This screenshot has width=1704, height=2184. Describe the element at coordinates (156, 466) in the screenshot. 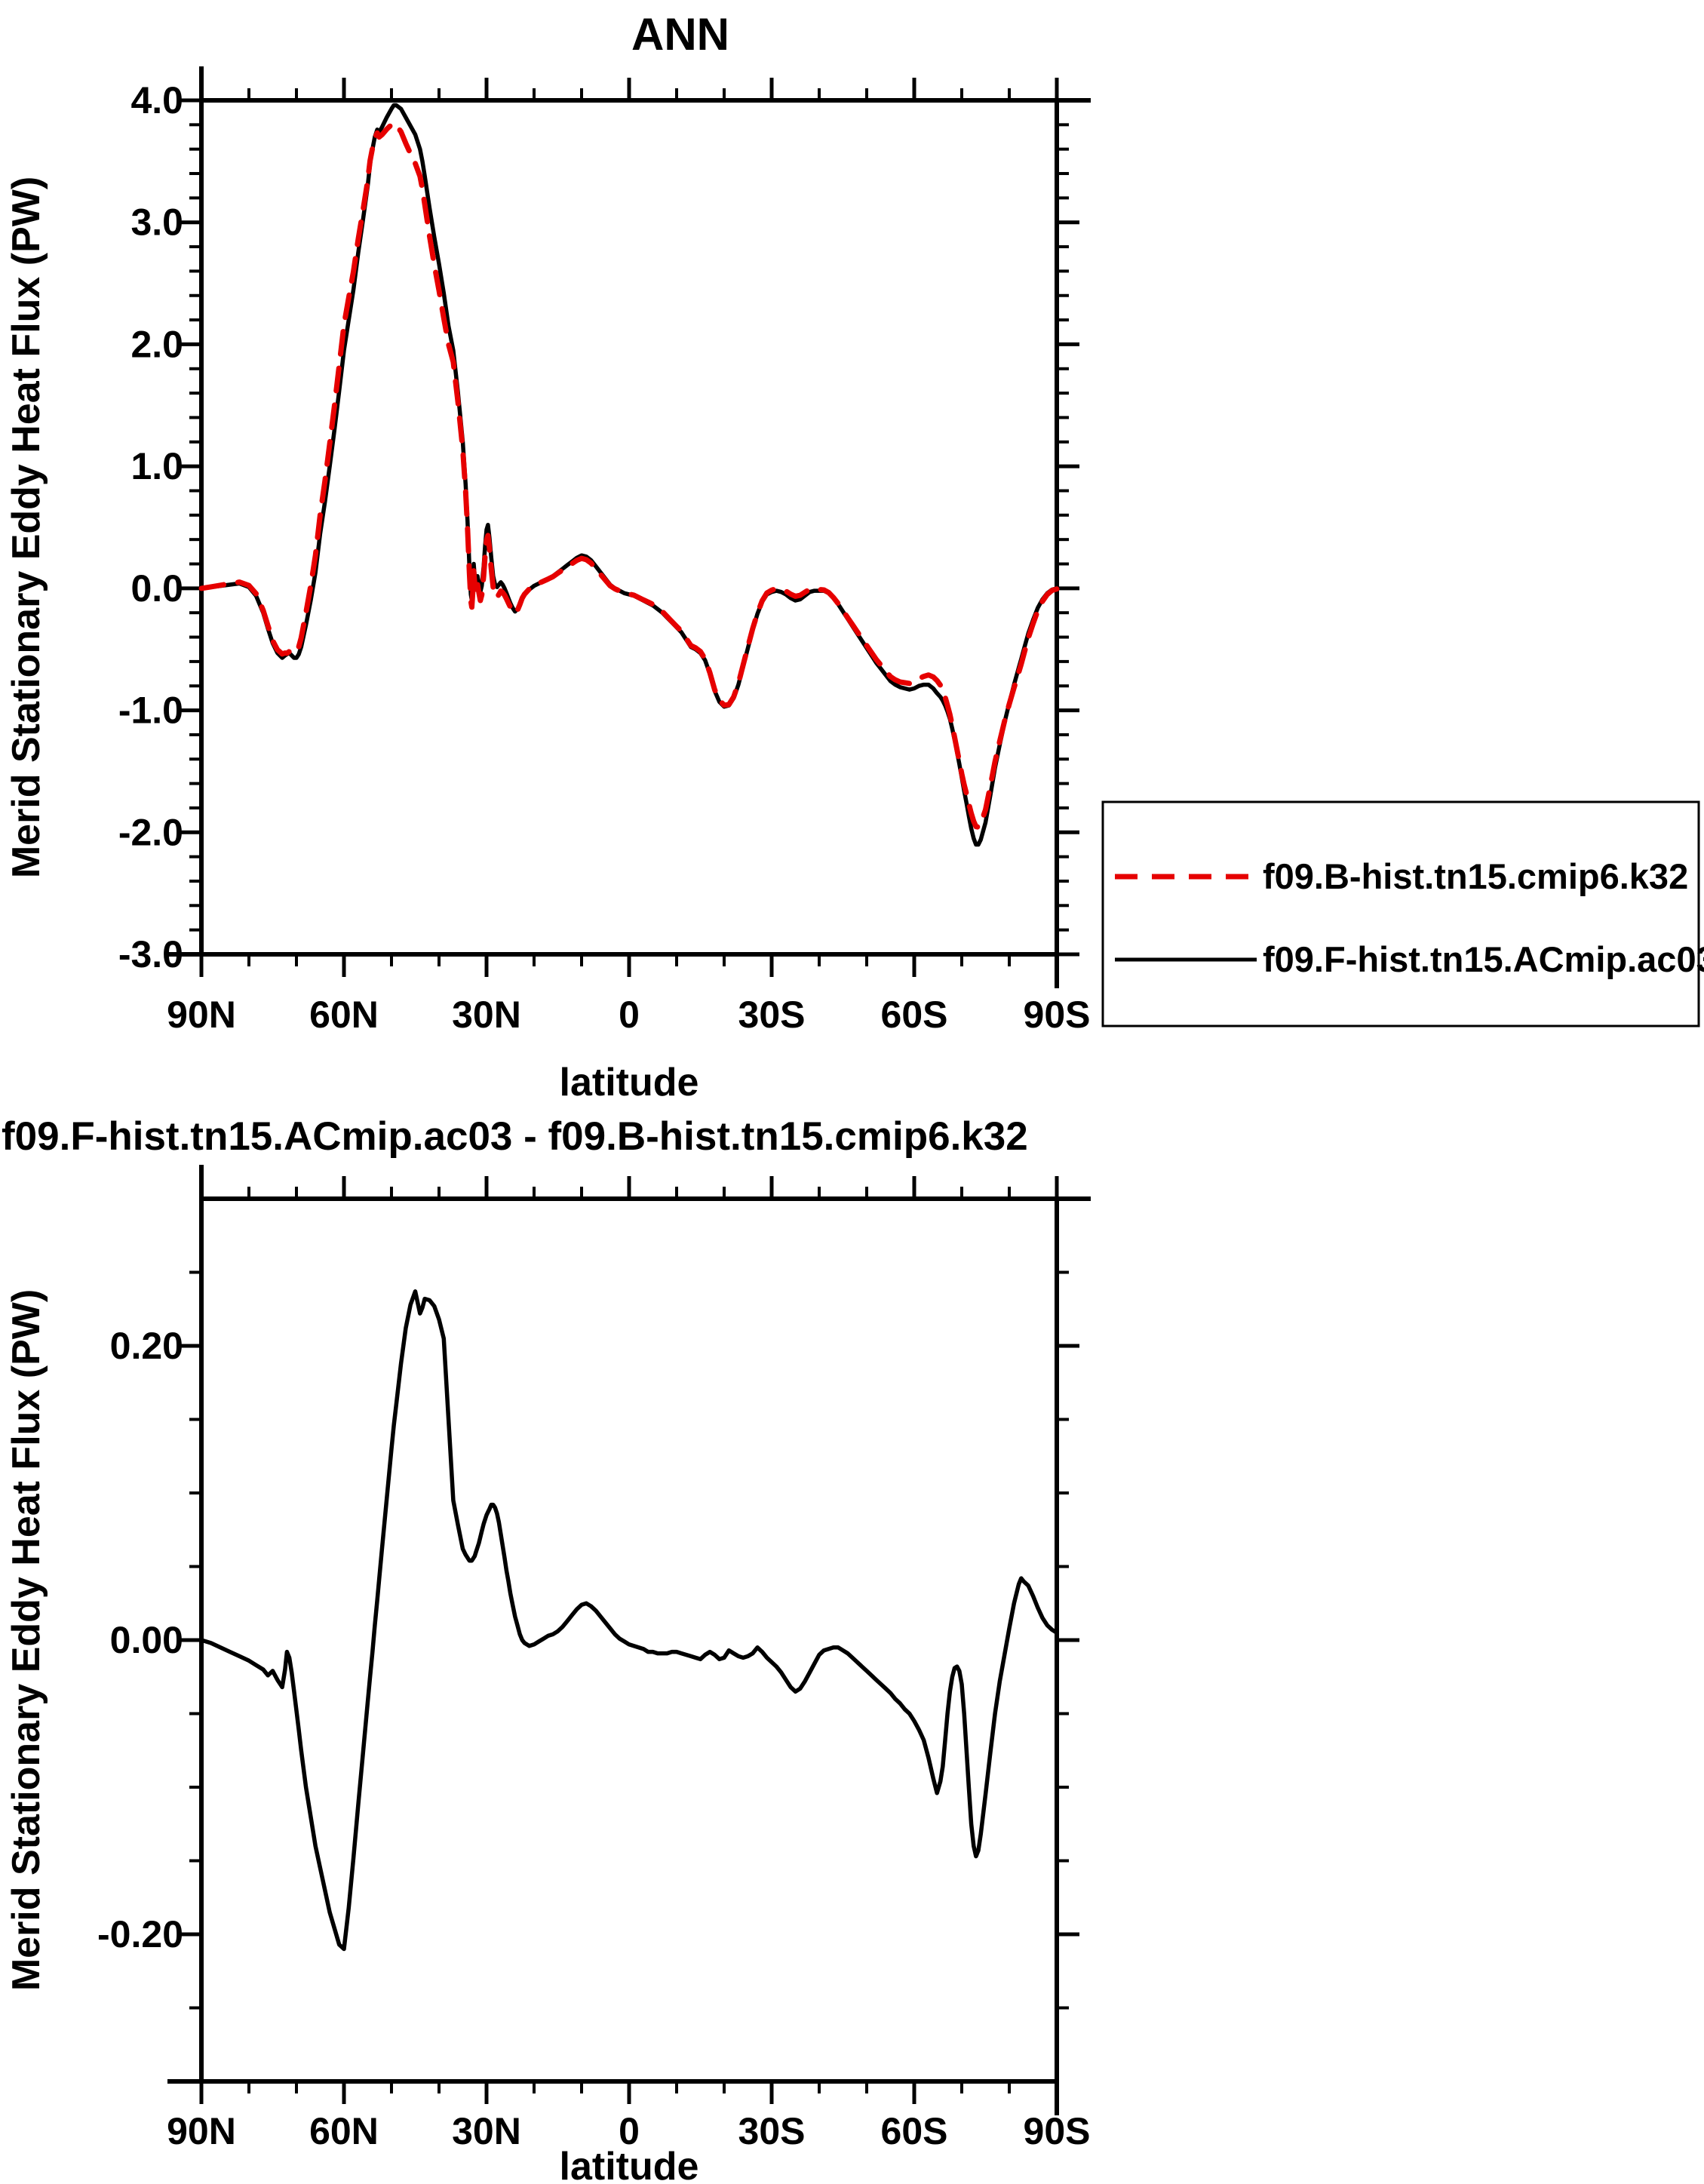

I see `y-tick-label: 1.0` at that location.